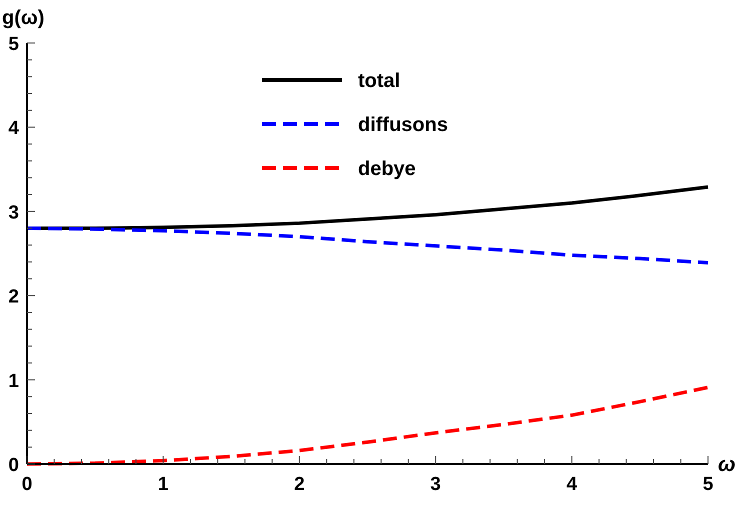  Describe the element at coordinates (435, 484) in the screenshot. I see `x-tick-label: 3` at that location.